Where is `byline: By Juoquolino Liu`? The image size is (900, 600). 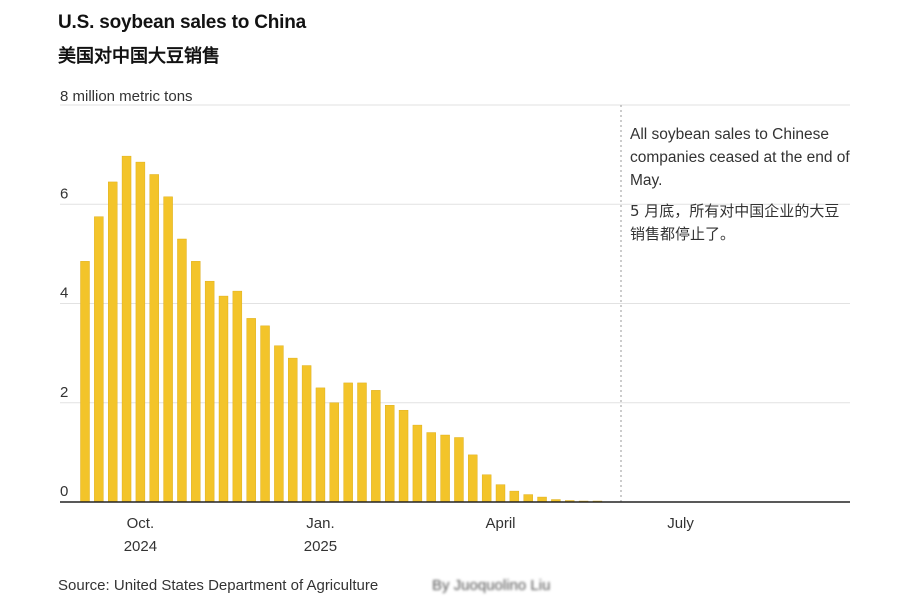 byline: By Juoquolino Liu is located at coordinates (491, 585).